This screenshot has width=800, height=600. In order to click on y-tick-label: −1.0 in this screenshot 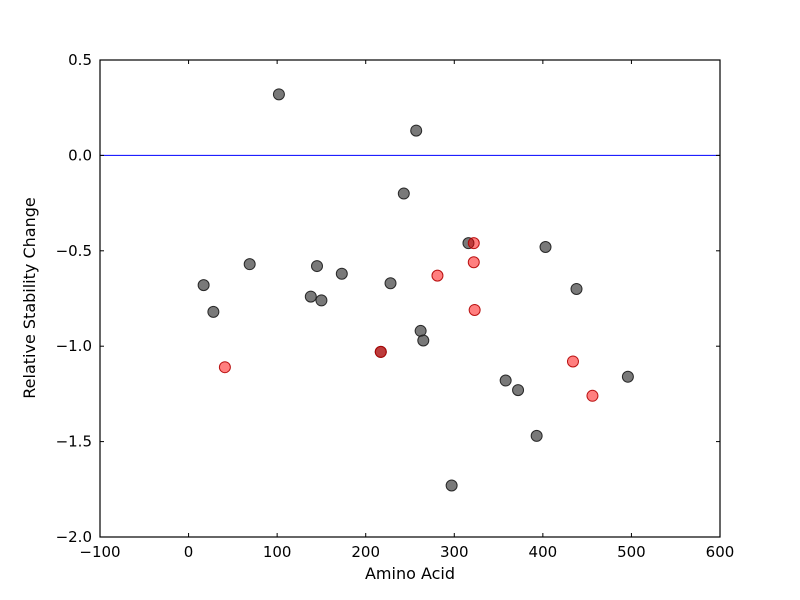, I will do `click(74, 346)`.